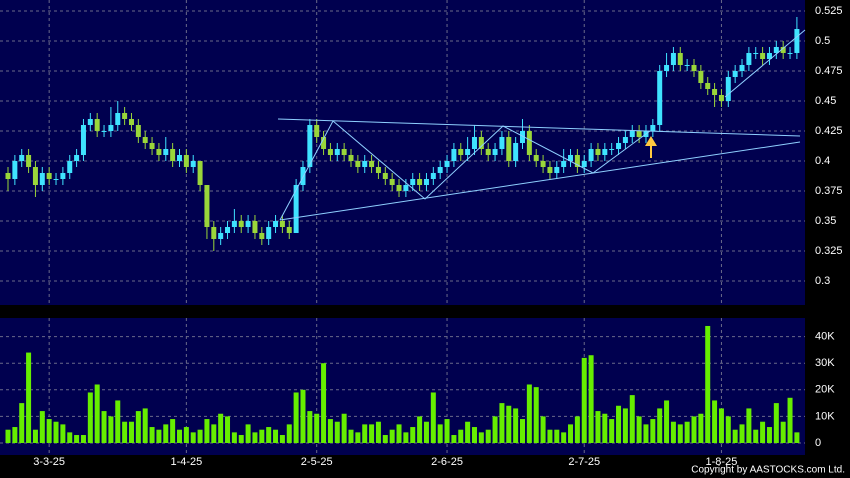  What do you see at coordinates (765, 63) in the screenshot?
I see `up-trend-line` at bounding box center [765, 63].